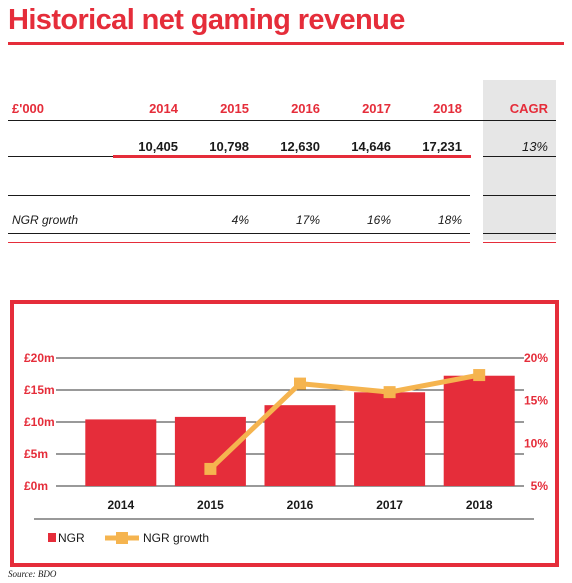 The image size is (572, 583). What do you see at coordinates (344, 421) in the screenshot?
I see `ngr-growth-line` at bounding box center [344, 421].